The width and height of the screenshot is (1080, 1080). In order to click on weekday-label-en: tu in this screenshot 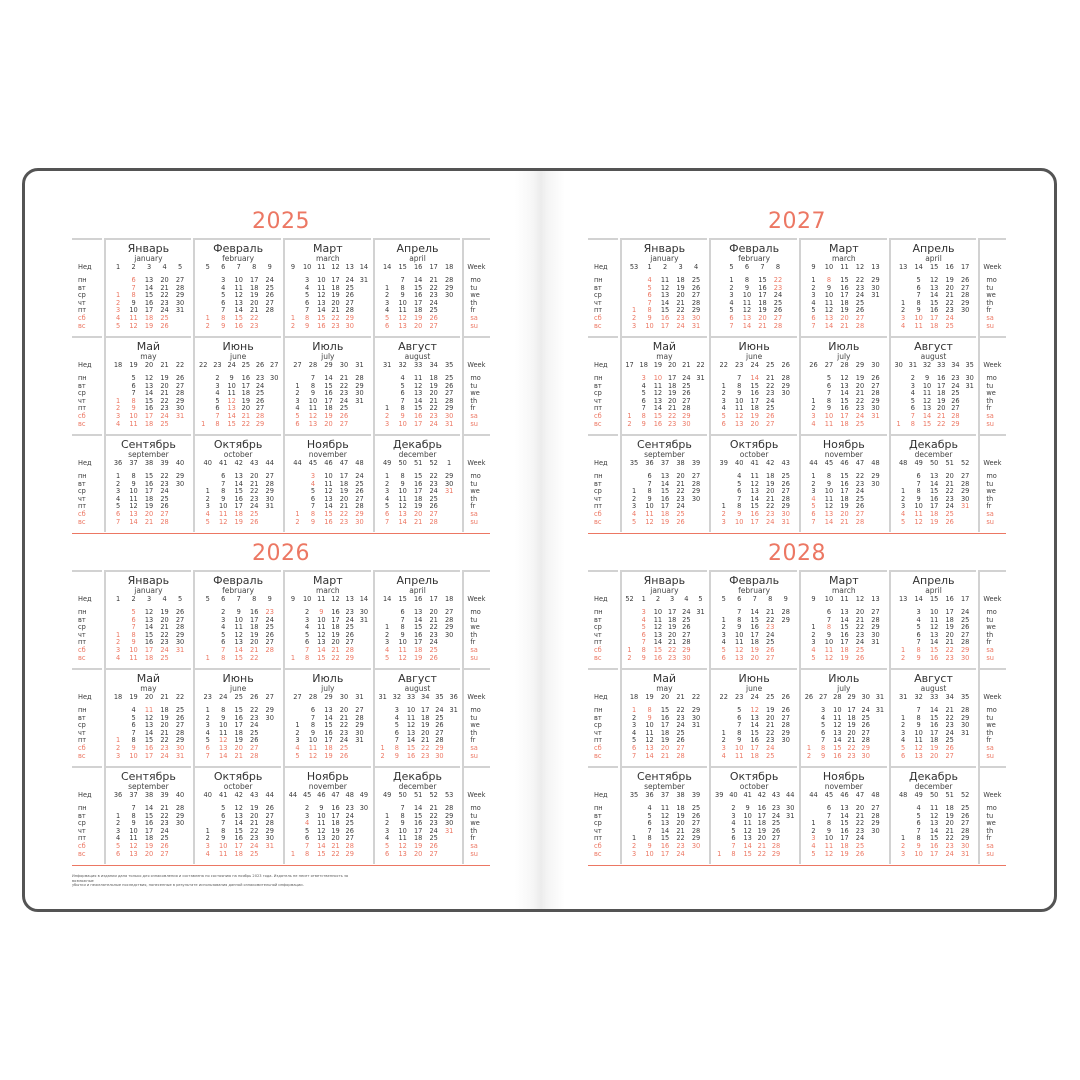, I will do `click(990, 619)`.